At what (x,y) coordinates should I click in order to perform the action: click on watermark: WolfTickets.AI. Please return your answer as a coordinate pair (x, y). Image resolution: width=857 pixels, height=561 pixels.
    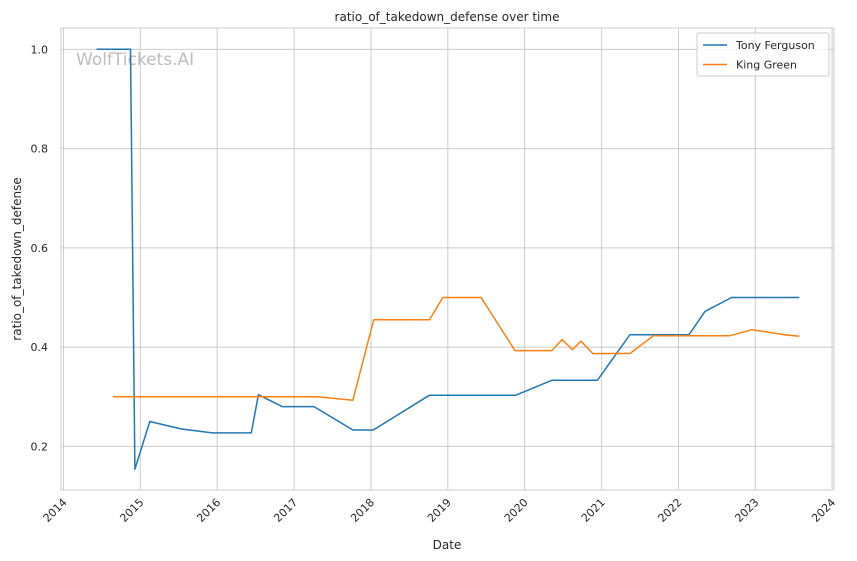
    Looking at the image, I should click on (135, 60).